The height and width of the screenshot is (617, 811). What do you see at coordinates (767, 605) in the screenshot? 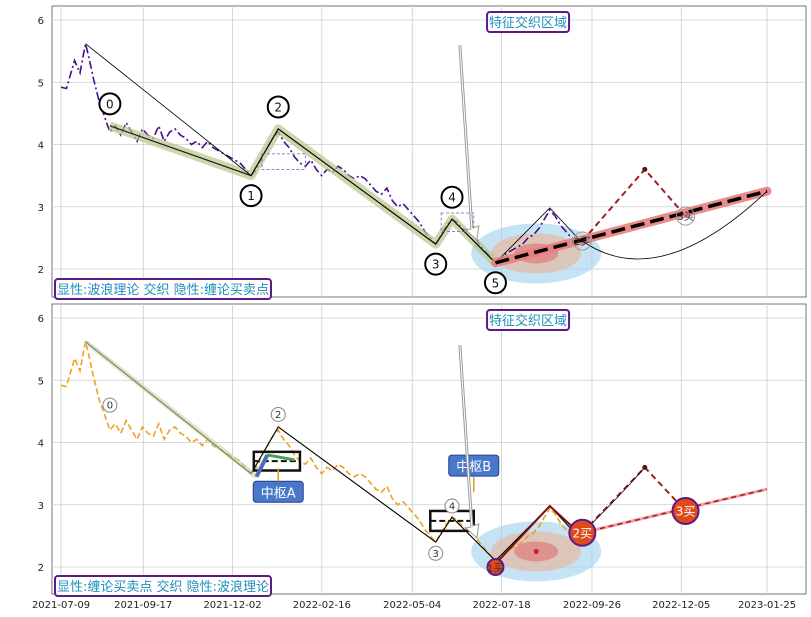
I see `x-tick-label: 2023-01-25` at bounding box center [767, 605].